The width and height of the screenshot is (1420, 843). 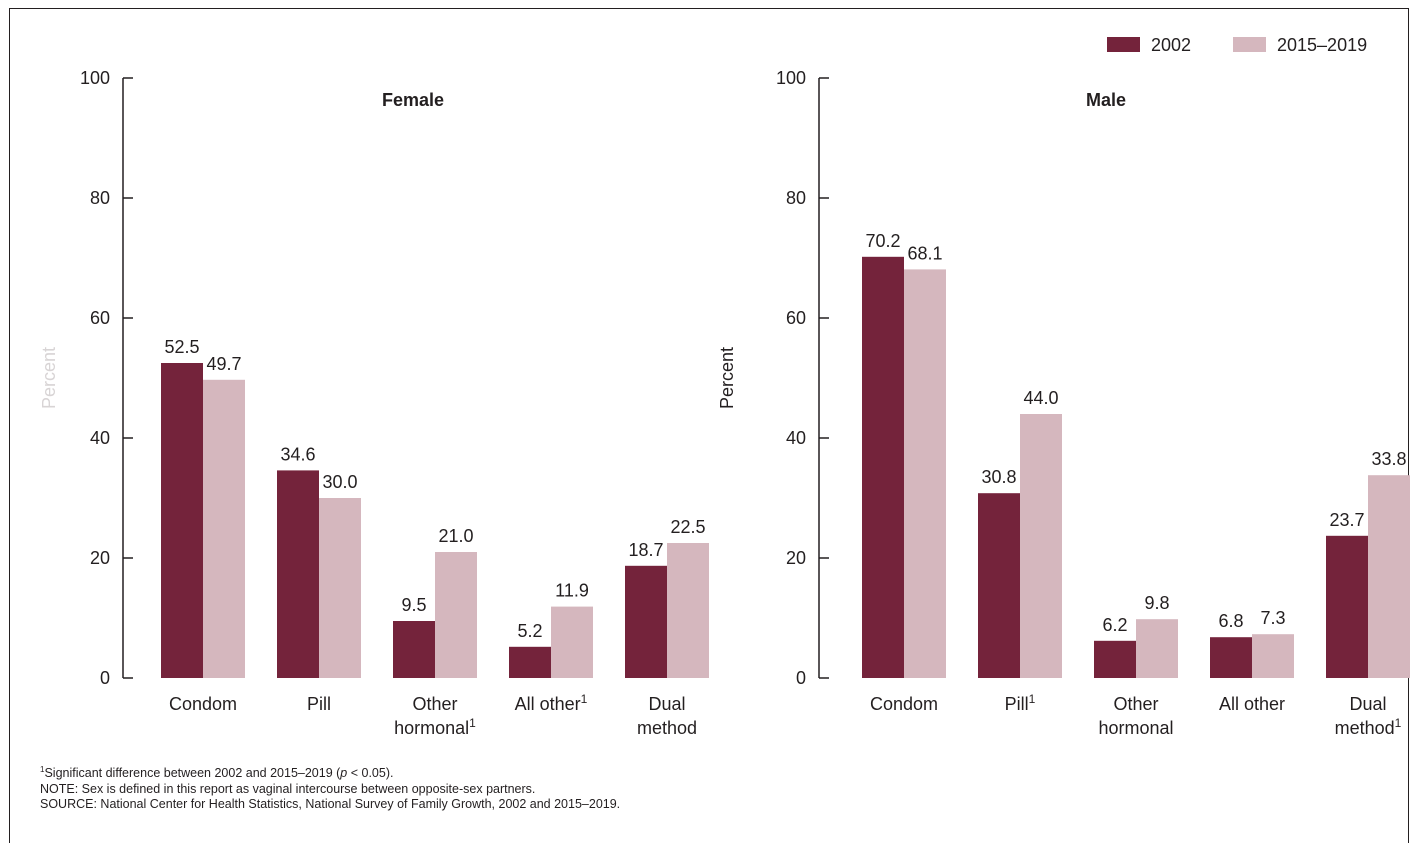 What do you see at coordinates (339, 482) in the screenshot?
I see `bar-value-label: 30.0` at bounding box center [339, 482].